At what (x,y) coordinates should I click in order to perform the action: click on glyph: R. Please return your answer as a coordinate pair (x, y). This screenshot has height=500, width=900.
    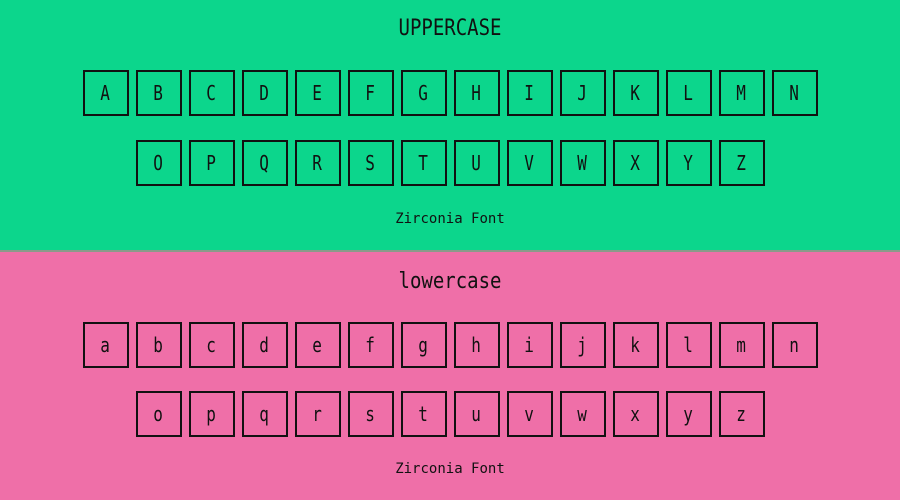
    Looking at the image, I should click on (317, 163).